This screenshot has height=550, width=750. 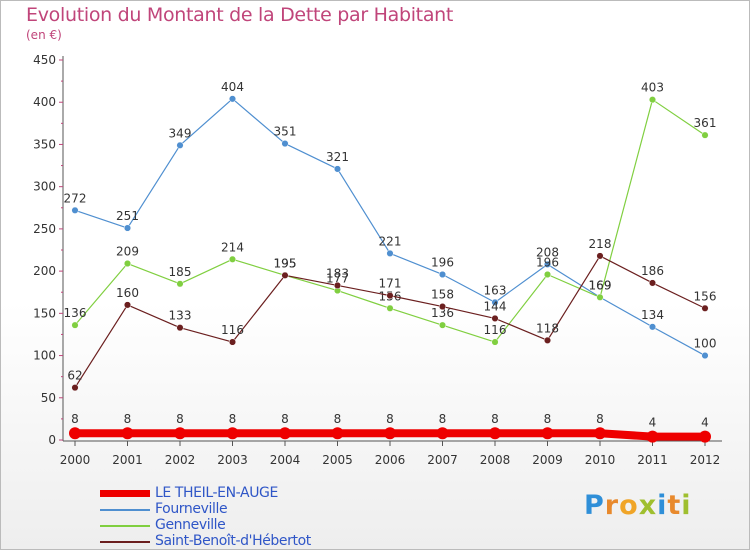 What do you see at coordinates (75, 460) in the screenshot?
I see `x-tick-label-2000: 2000` at bounding box center [75, 460].